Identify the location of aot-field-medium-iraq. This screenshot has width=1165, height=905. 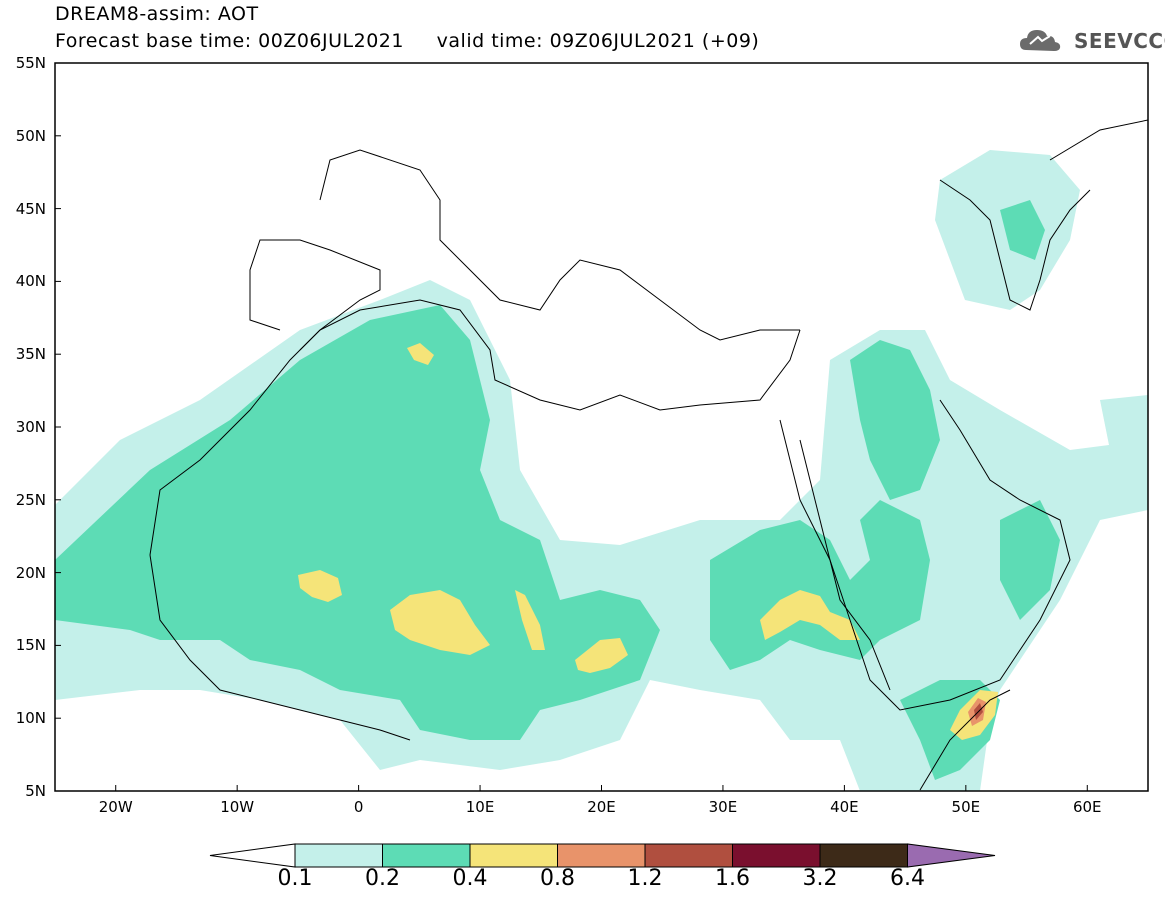
(895, 420).